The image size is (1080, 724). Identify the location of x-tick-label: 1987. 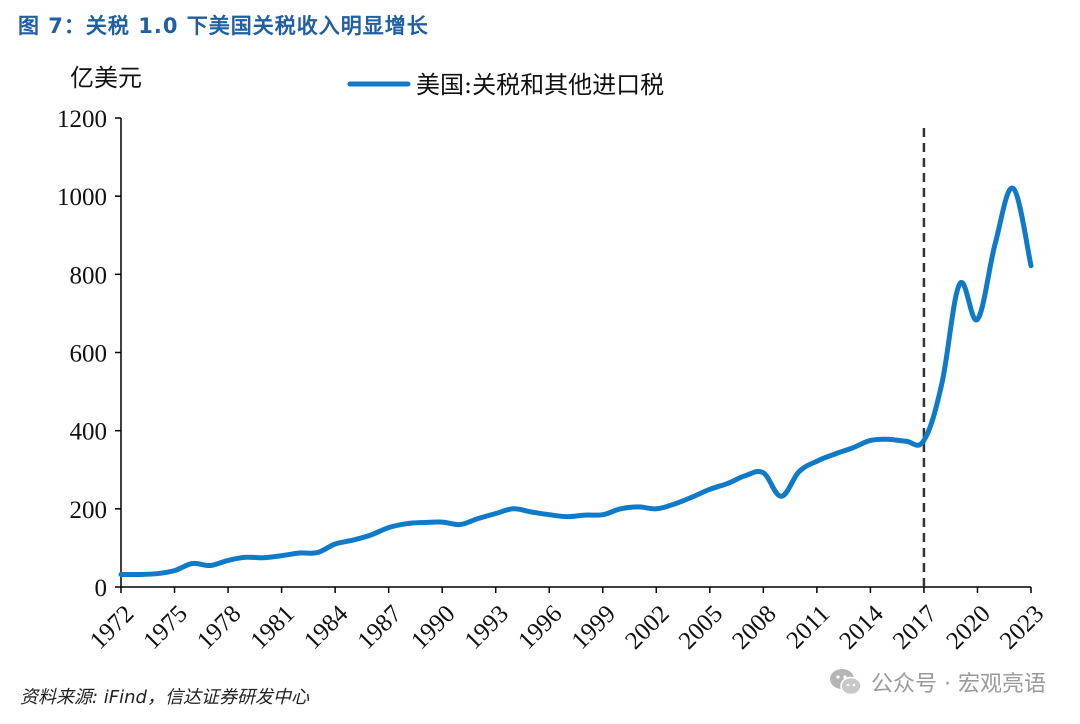
(380, 627).